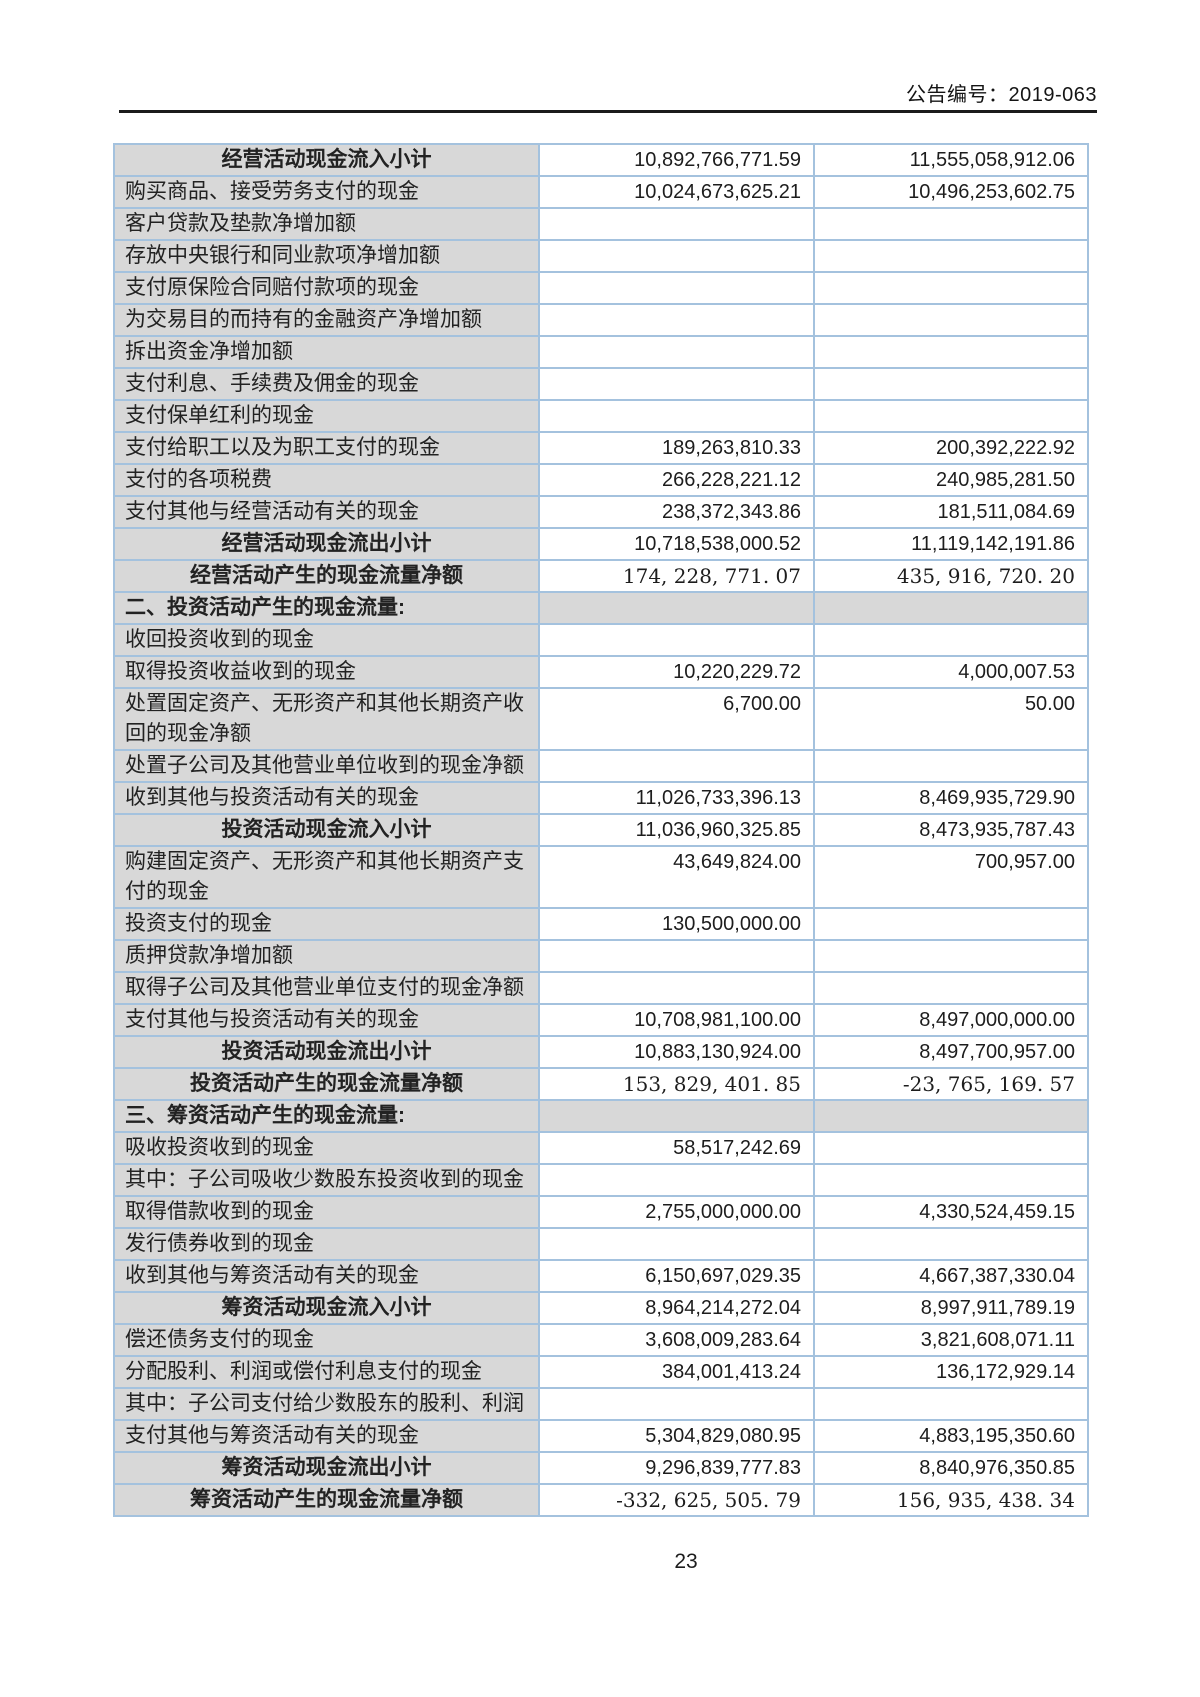 Image resolution: width=1200 pixels, height=1697 pixels. What do you see at coordinates (676, 448) in the screenshot?
I see `row-value-current: 189,263,810.33` at bounding box center [676, 448].